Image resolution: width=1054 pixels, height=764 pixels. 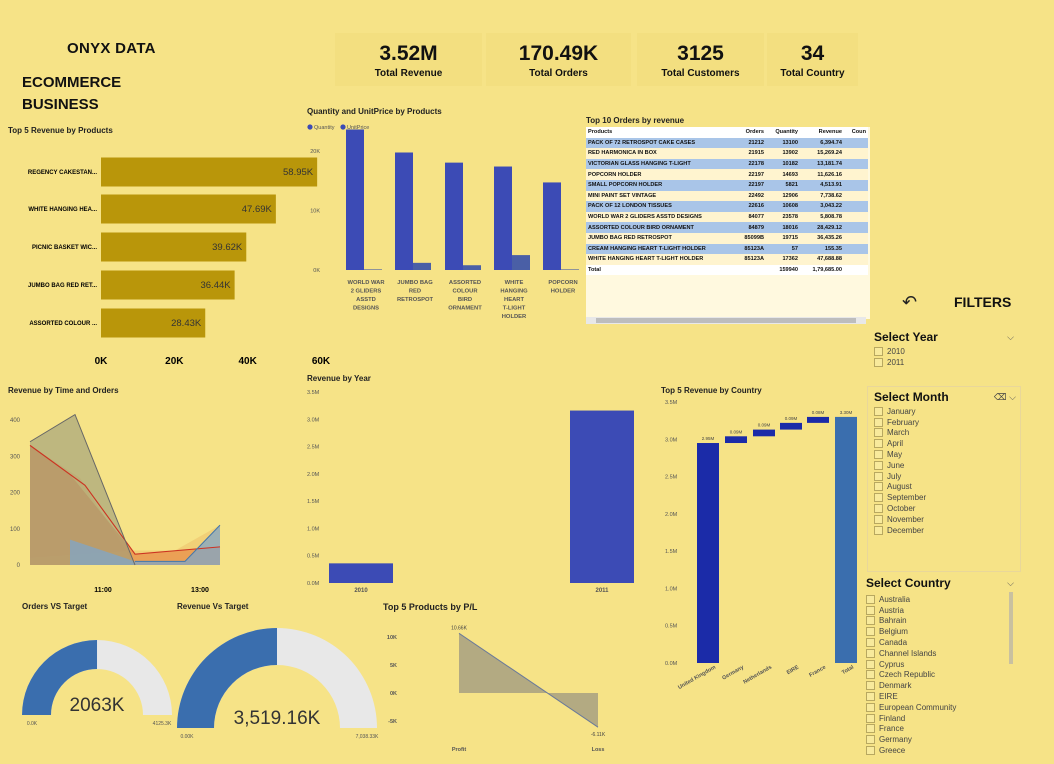 I want to click on column-header: Products, so click(x=600, y=132).